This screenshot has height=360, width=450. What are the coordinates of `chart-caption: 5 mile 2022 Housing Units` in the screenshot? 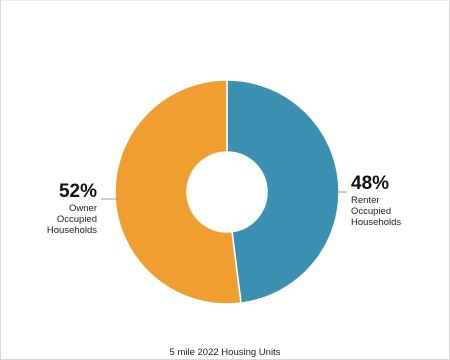 It's located at (225, 352).